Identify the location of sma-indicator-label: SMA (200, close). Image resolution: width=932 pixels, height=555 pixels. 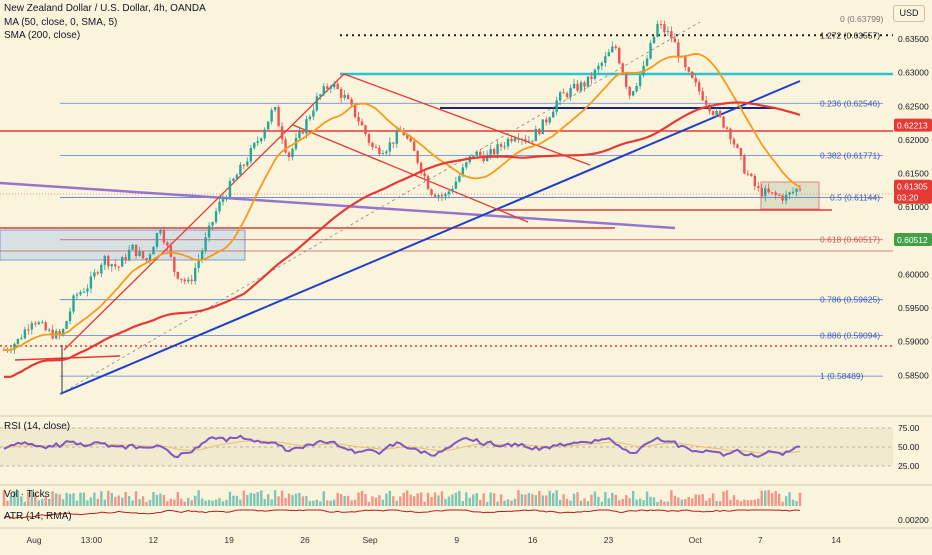
(42, 35).